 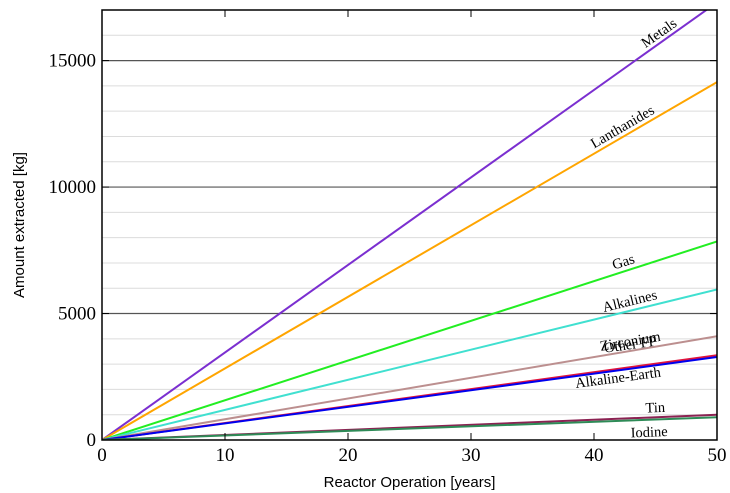 I want to click on y-tick-label: 15000, so click(x=73, y=61).